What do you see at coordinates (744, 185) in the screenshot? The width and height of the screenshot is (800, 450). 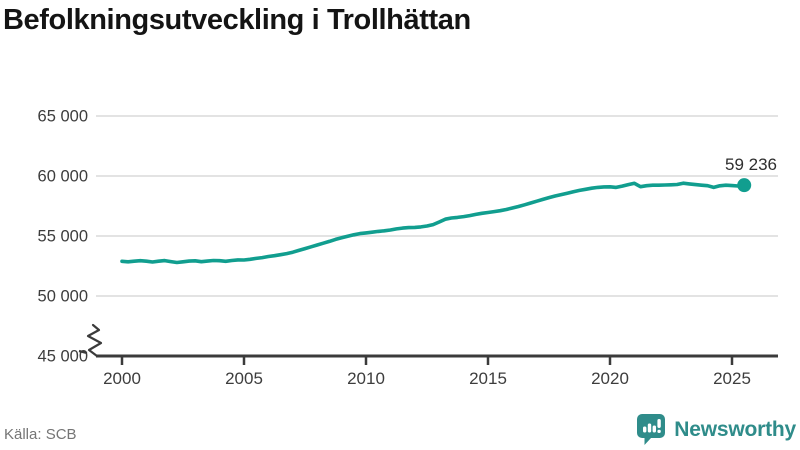 I see `end-point-marker` at bounding box center [744, 185].